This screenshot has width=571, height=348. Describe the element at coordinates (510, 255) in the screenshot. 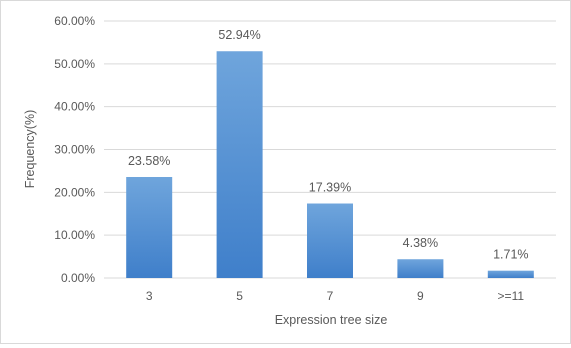

I see `data-label: 1.71%` at that location.